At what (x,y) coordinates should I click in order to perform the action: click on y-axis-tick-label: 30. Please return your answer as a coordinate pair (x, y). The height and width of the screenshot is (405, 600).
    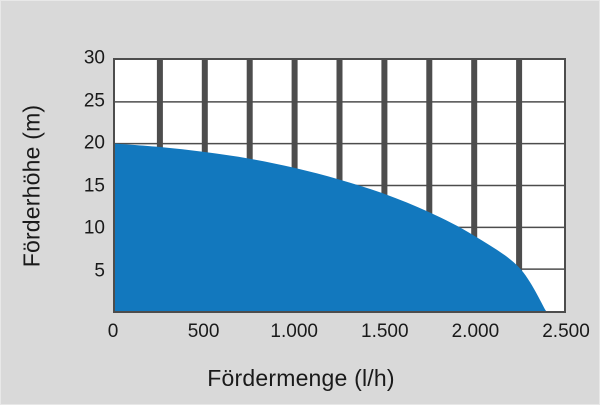
    Looking at the image, I should click on (94, 58).